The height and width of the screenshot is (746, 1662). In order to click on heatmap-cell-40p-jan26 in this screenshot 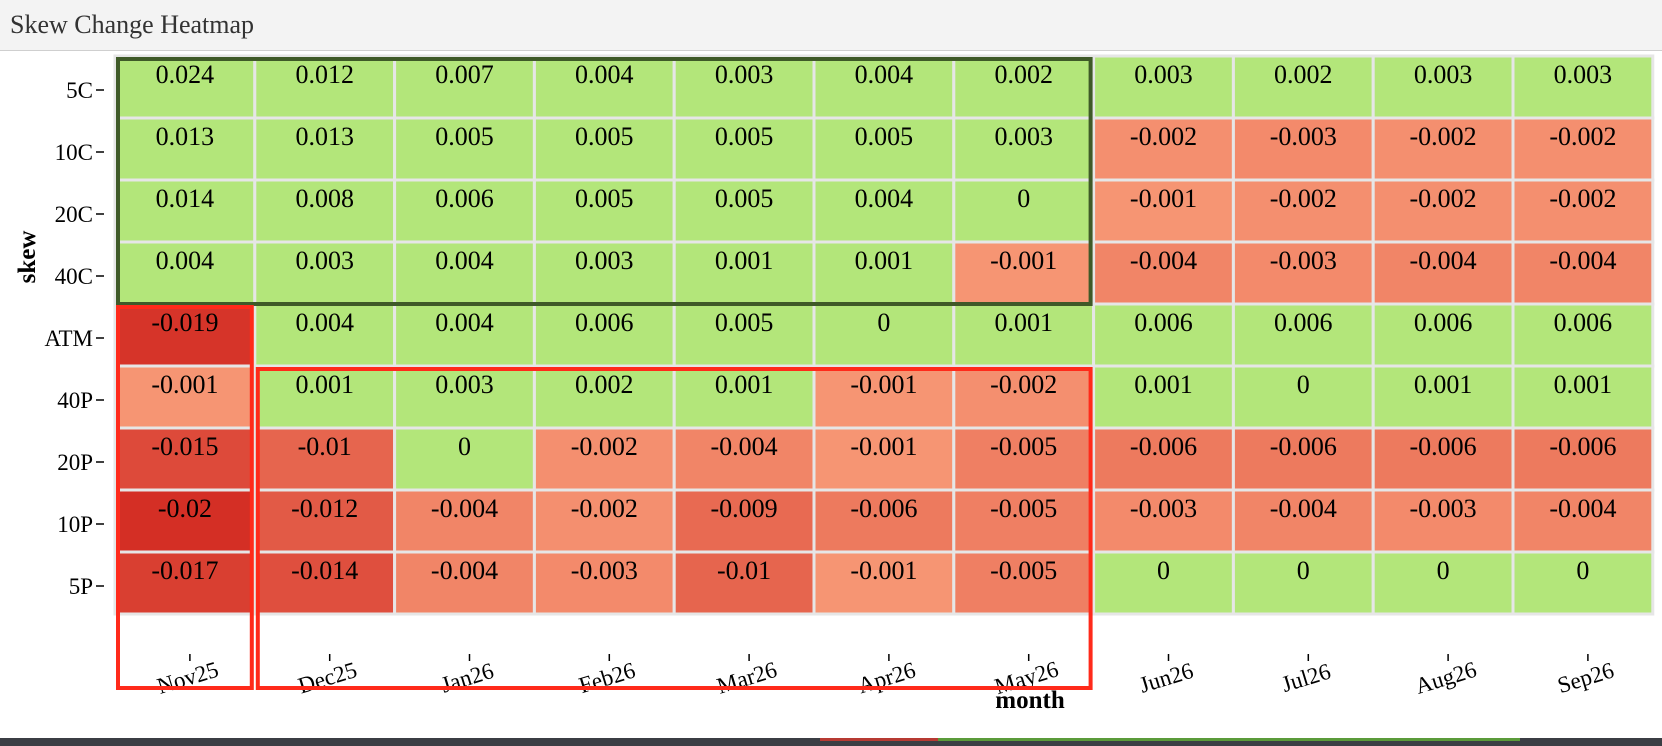, I will do `click(464, 397)`.